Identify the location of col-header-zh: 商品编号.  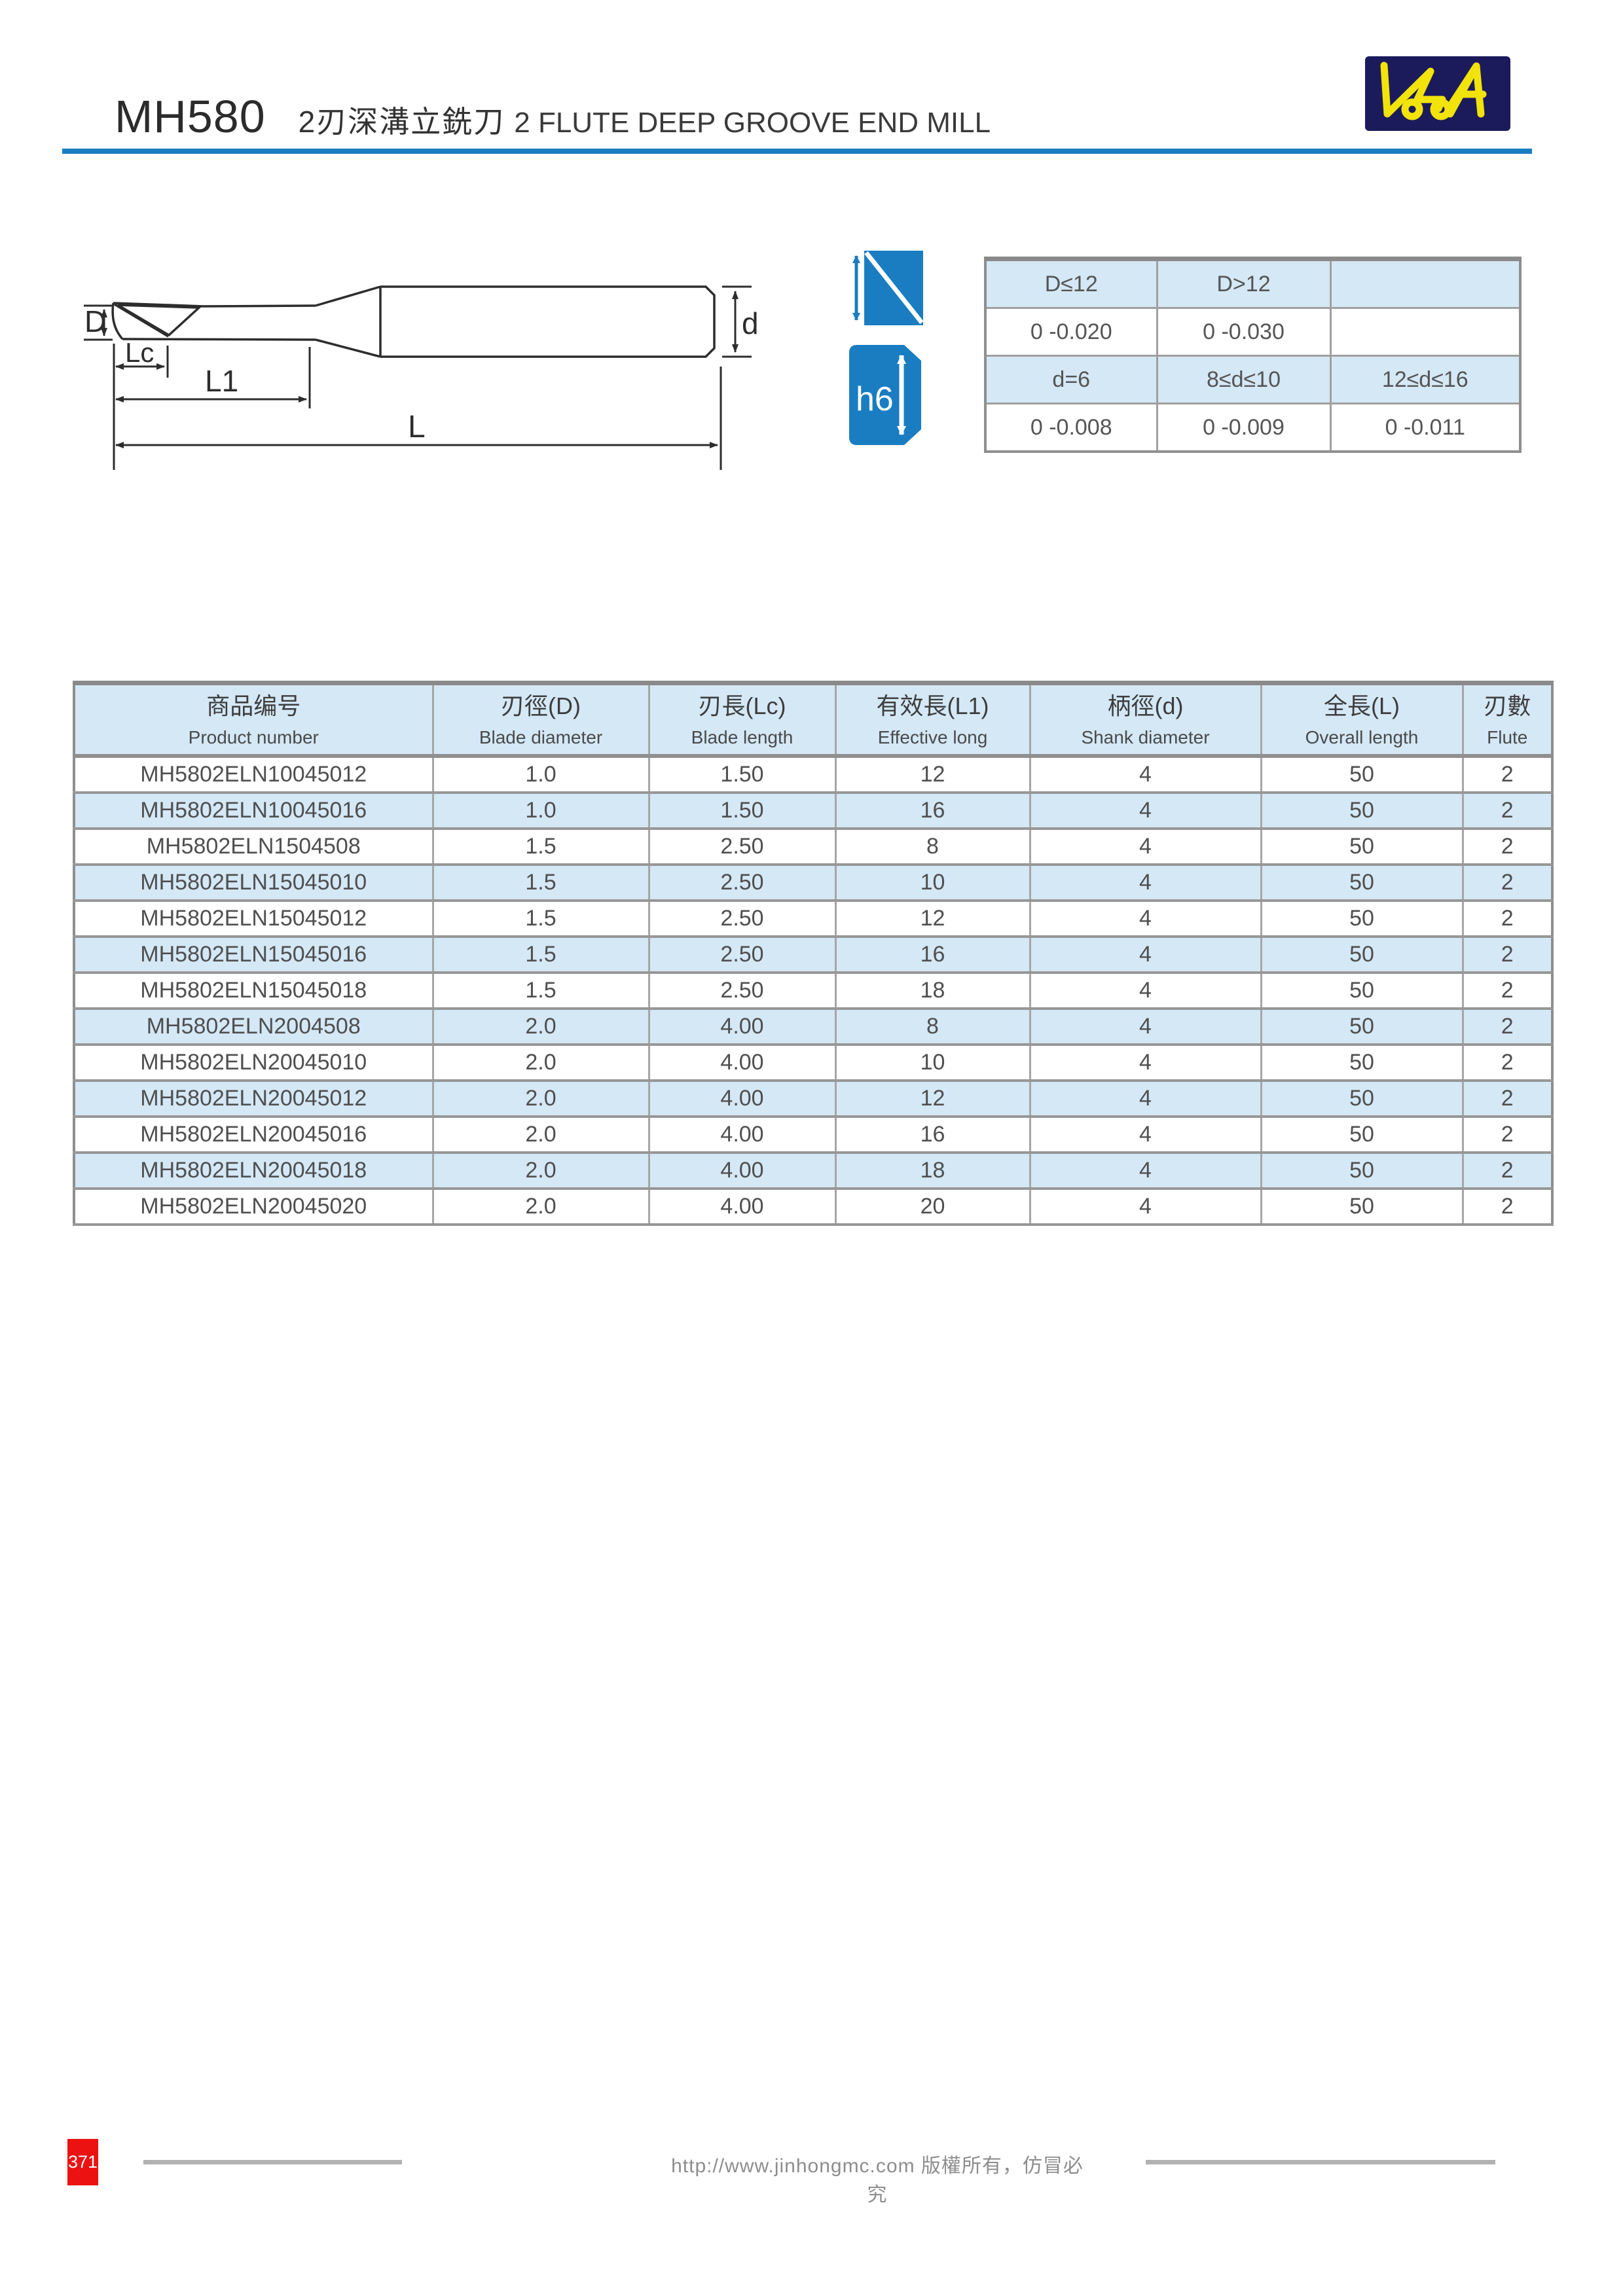
(253, 705).